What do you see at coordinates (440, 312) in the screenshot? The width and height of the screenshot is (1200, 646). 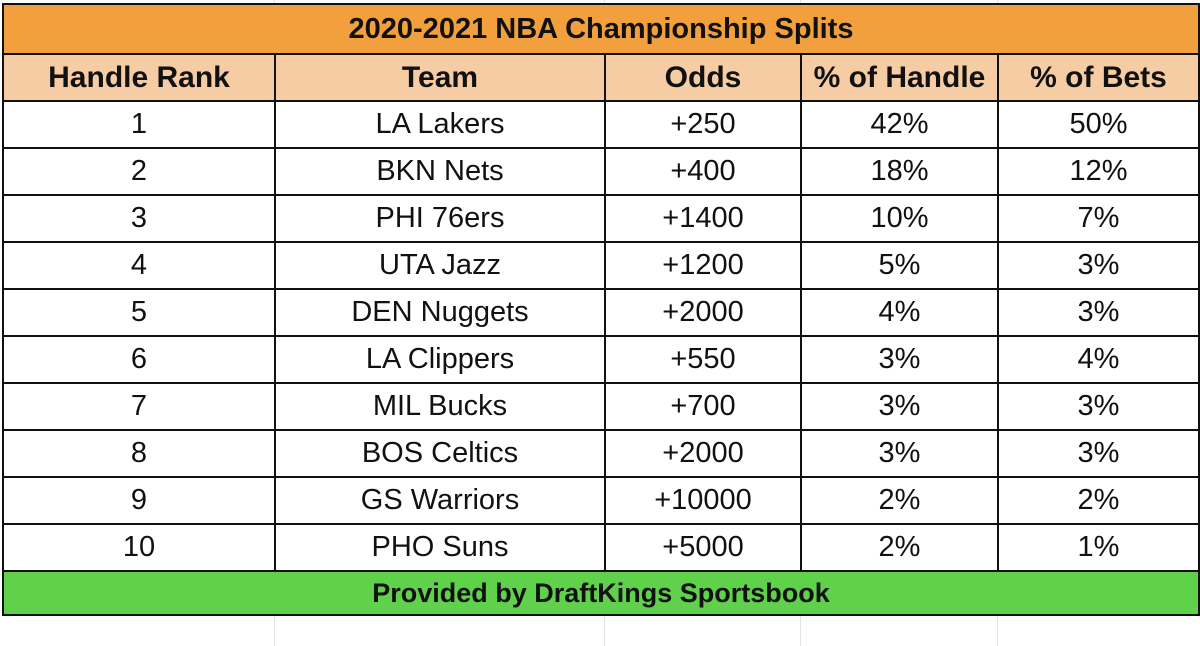 I see `cell-team: DEN Nuggets` at bounding box center [440, 312].